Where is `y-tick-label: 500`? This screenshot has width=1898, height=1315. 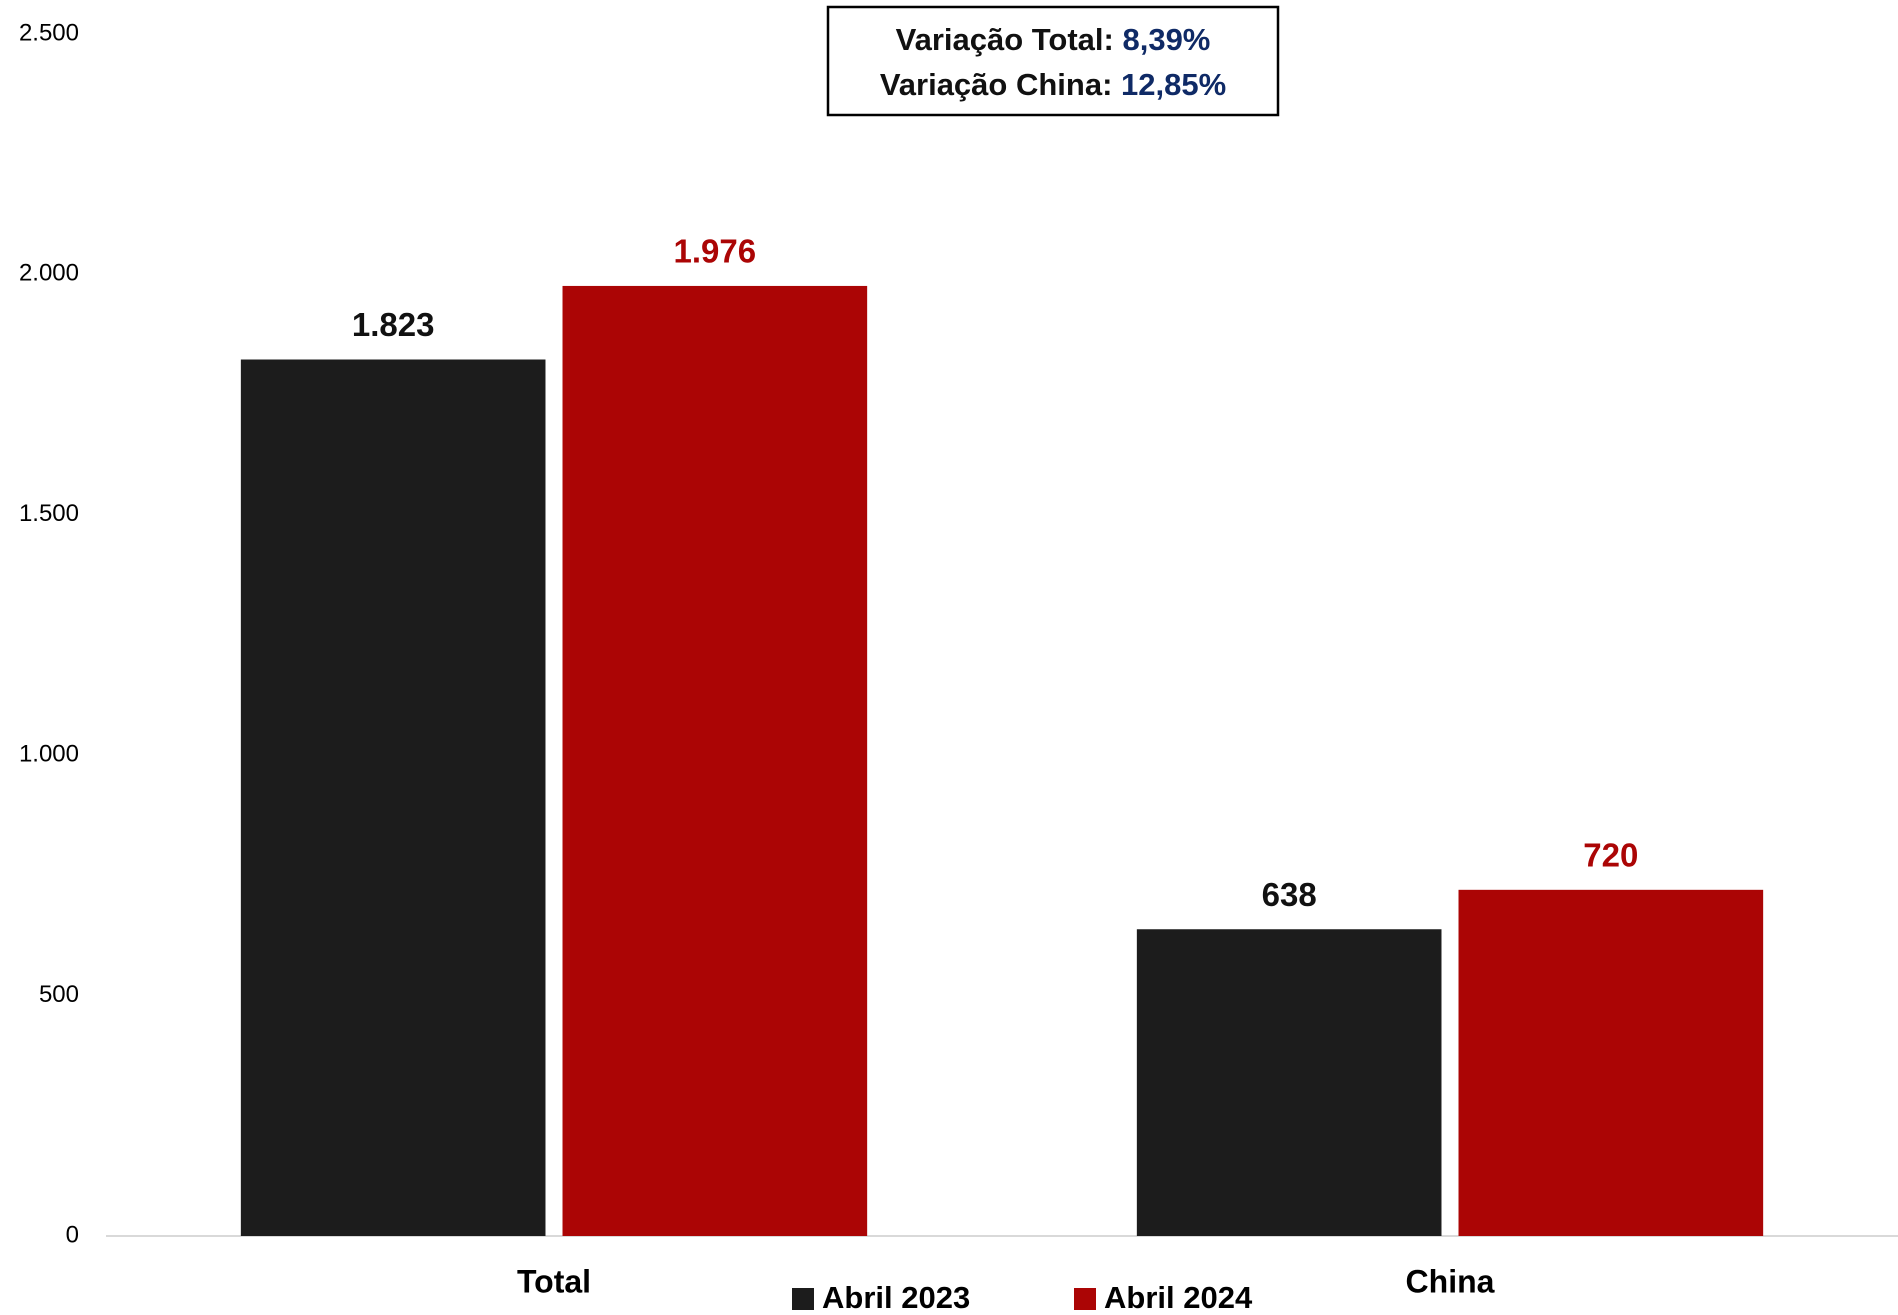 y-tick-label: 500 is located at coordinates (59, 994).